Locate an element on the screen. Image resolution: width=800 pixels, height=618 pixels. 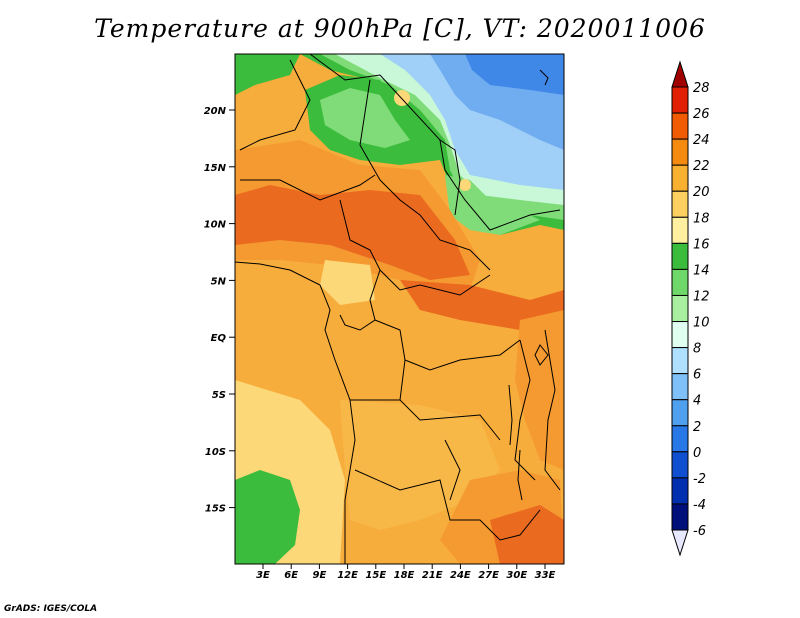
lon-label: 18E is located at coordinates (404, 575).